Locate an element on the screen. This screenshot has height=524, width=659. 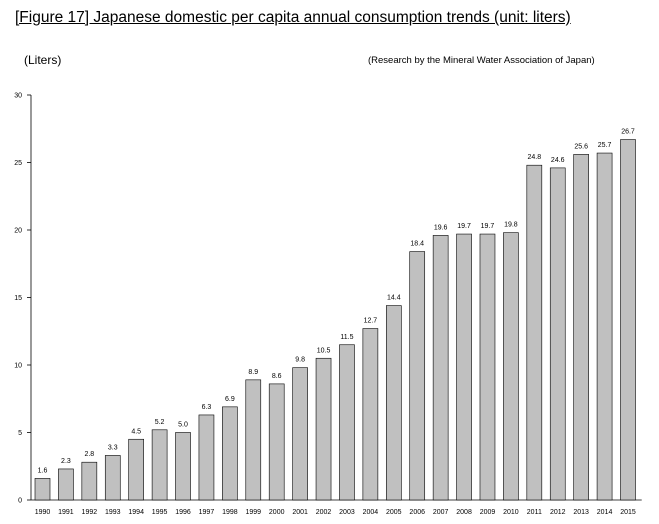
x-tick-label-1993: 1993 is located at coordinates (113, 512).